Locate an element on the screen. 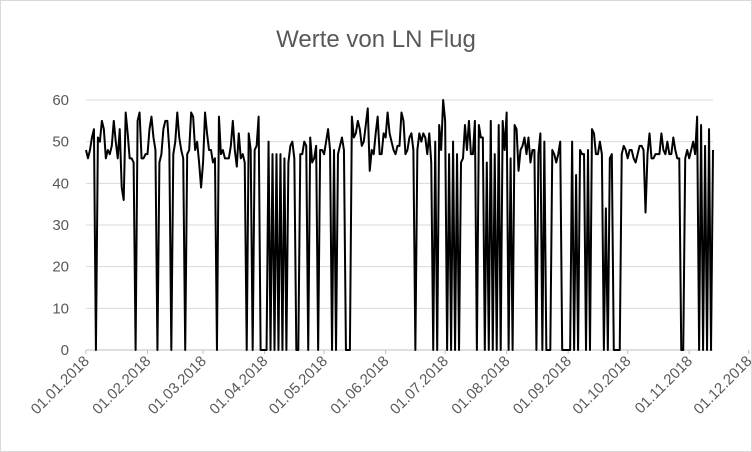  chart-title: Werte von LN Flug is located at coordinates (376, 39).